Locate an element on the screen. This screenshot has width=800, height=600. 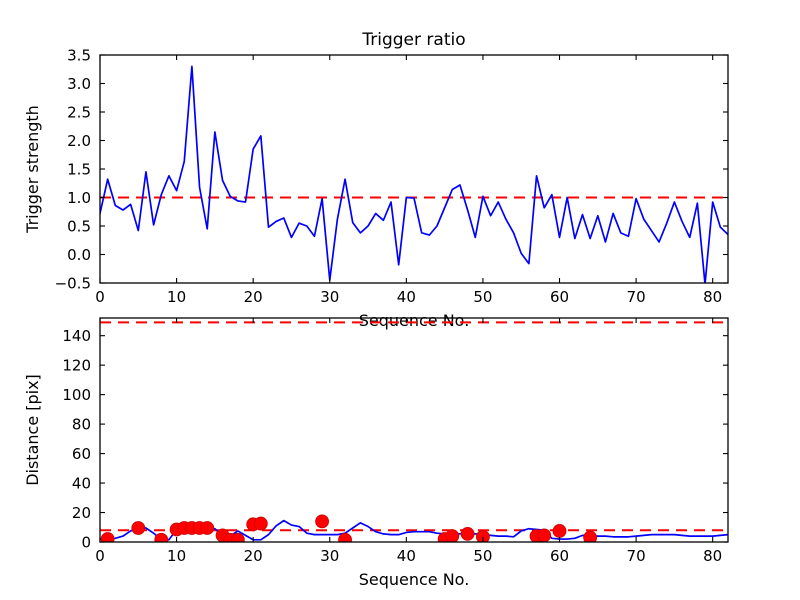
y-tick-label: 100 is located at coordinates (76, 395).